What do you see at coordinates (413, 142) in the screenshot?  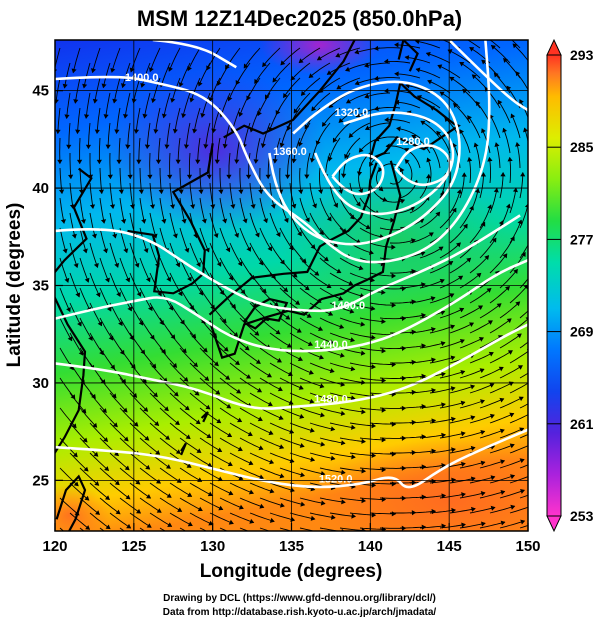 I see `contour-label: 1280.0` at bounding box center [413, 142].